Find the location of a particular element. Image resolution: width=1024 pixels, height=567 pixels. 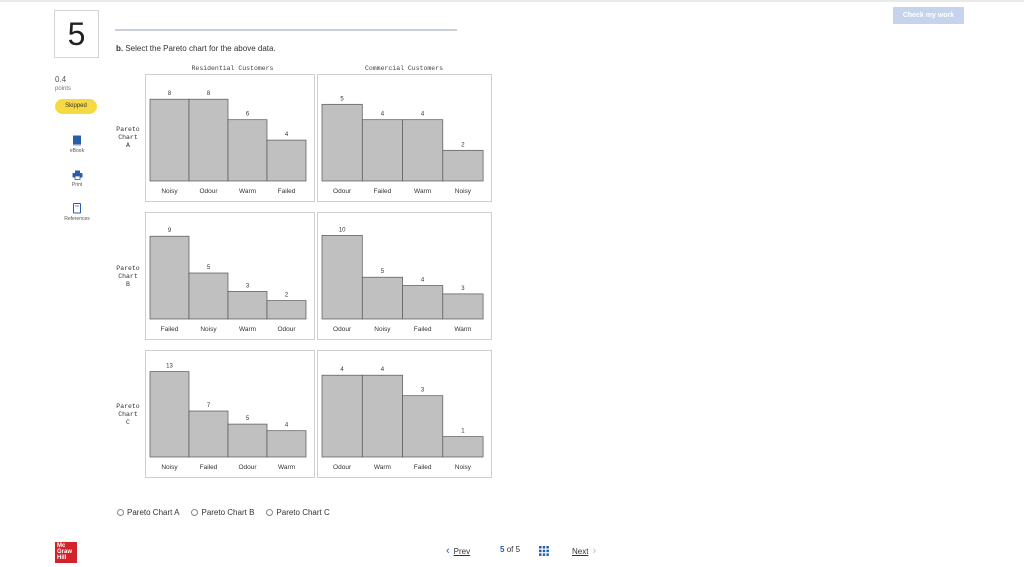

row-label-line: A is located at coordinates (128, 145).